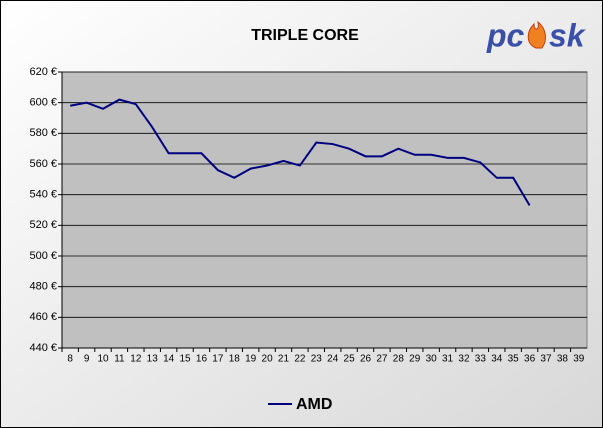  What do you see at coordinates (43, 225) in the screenshot?
I see `y-tick-label: 520 €` at bounding box center [43, 225].